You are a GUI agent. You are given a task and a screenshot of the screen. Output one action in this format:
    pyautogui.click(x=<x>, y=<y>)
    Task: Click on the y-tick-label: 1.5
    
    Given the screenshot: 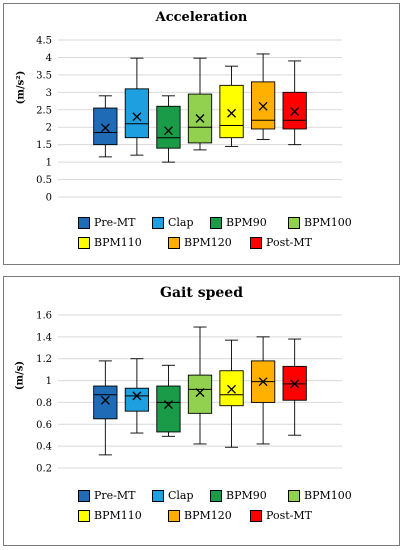 What is the action you would take?
    pyautogui.click(x=44, y=145)
    